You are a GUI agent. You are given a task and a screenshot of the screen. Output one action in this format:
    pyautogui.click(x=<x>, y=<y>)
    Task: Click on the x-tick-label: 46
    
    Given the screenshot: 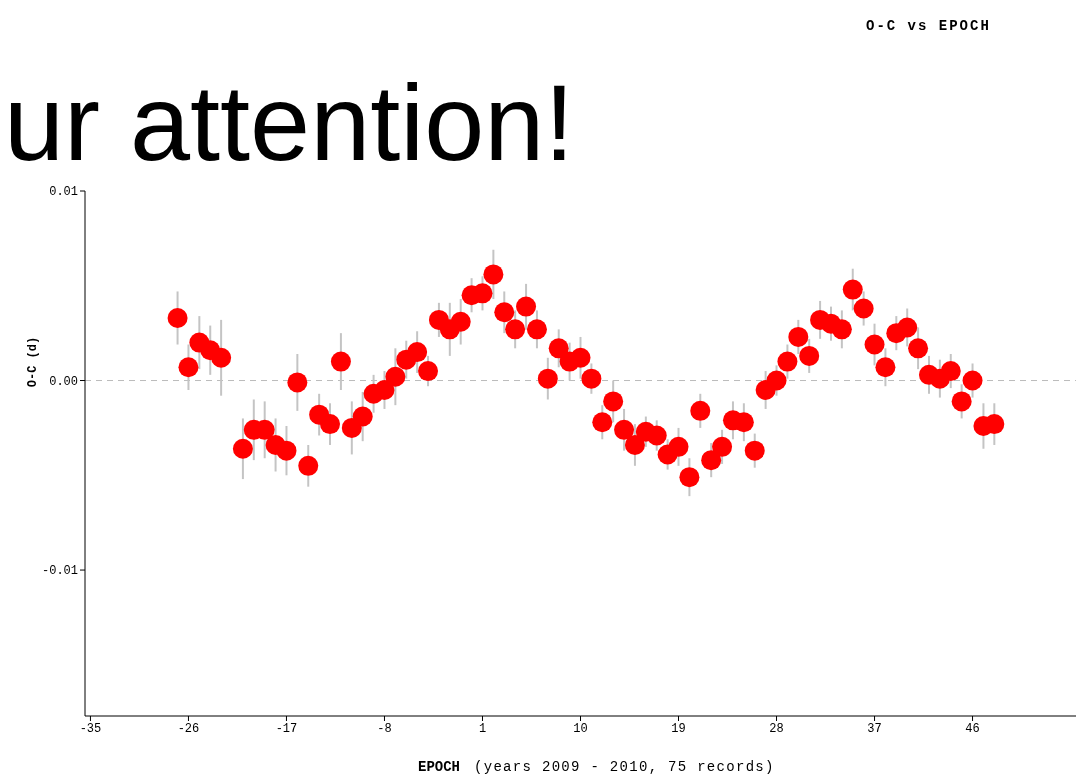 What is the action you would take?
    pyautogui.click(x=972, y=728)
    